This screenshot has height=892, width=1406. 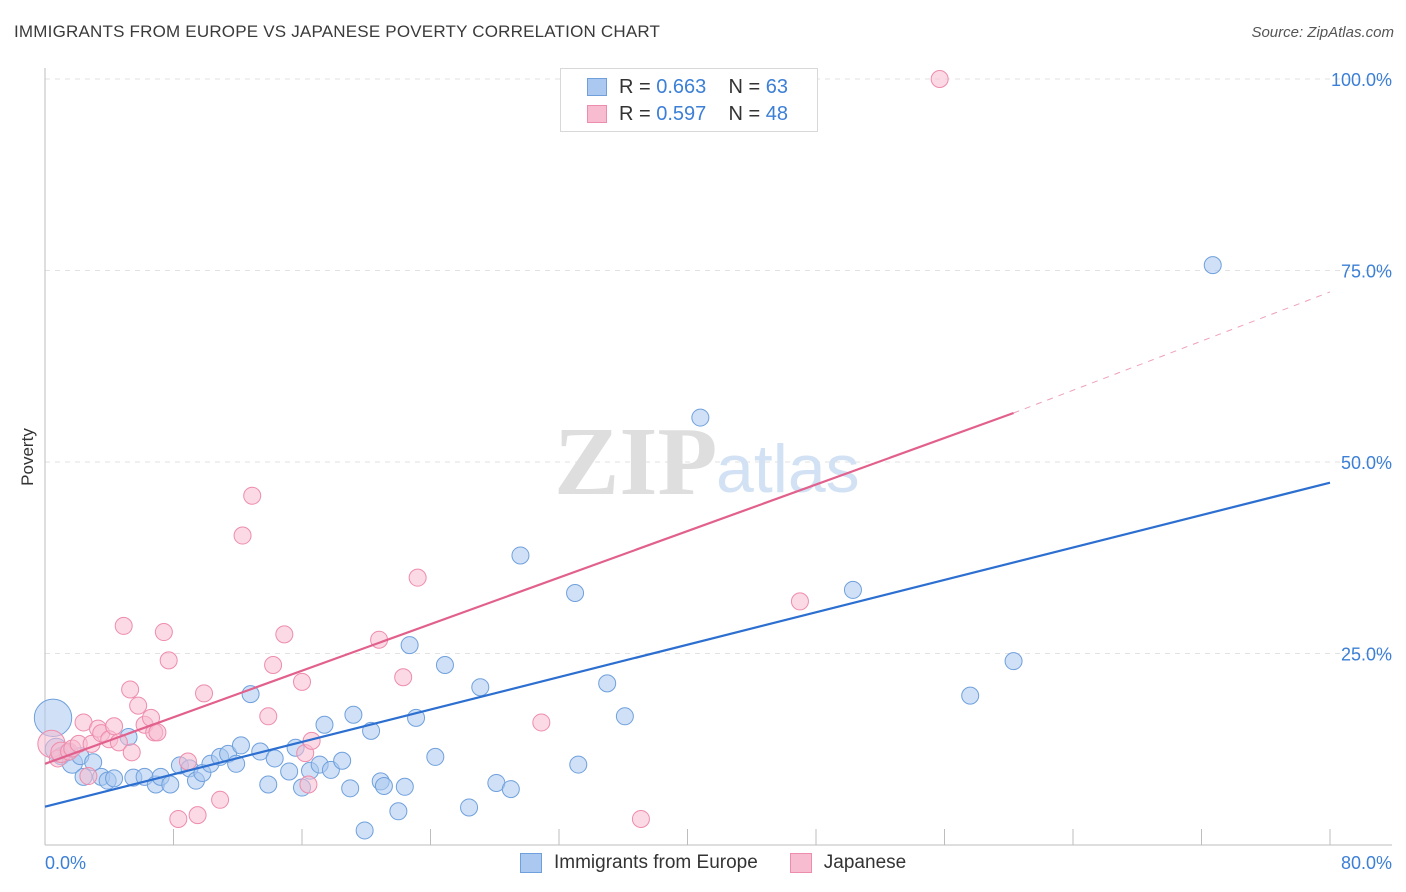 I want to click on watermark: ZIP atlas, so click(x=707, y=462).